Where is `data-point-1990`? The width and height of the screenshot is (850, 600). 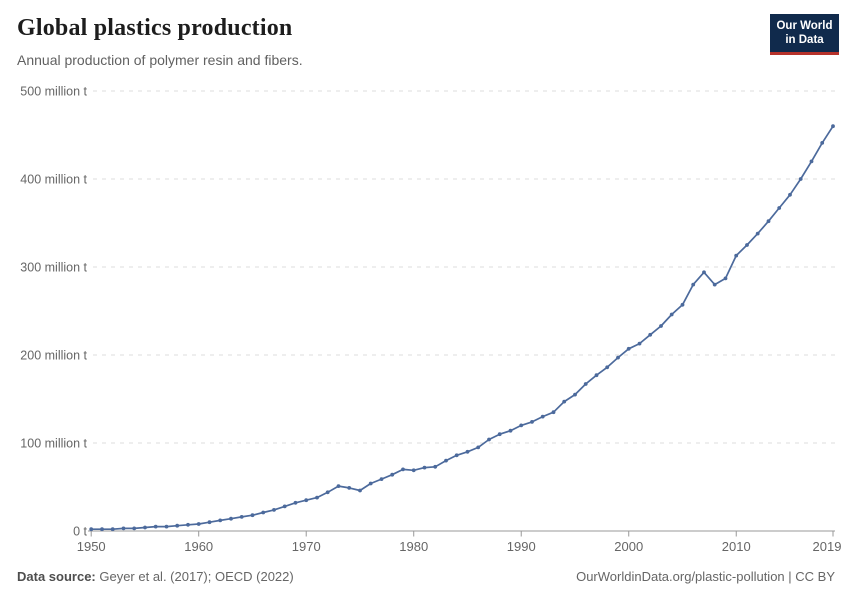
data-point-1990 is located at coordinates (521, 425).